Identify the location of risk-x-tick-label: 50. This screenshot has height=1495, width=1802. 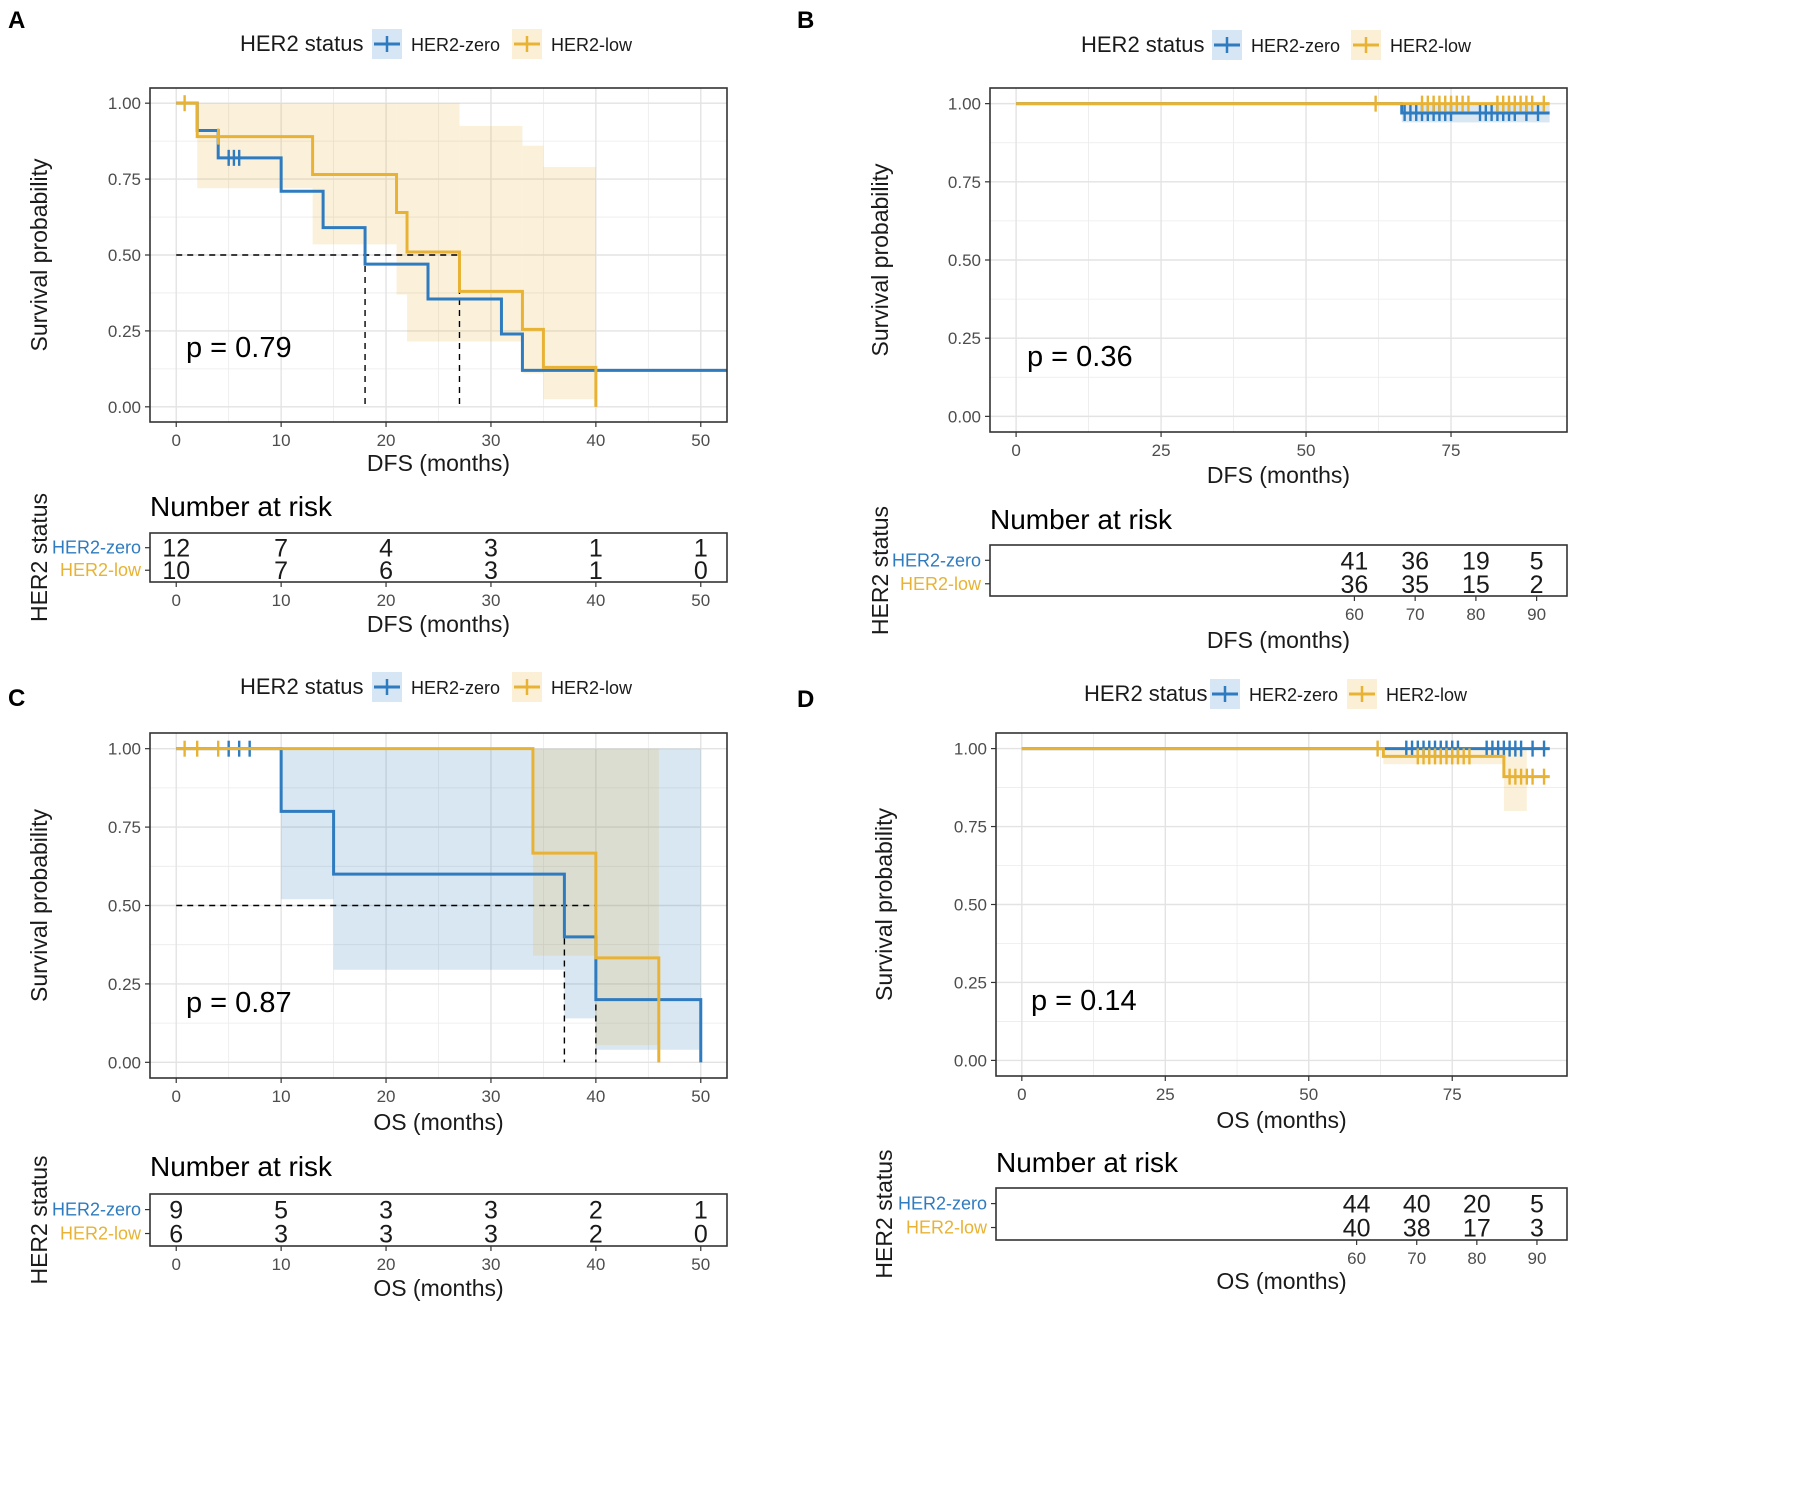
(700, 600).